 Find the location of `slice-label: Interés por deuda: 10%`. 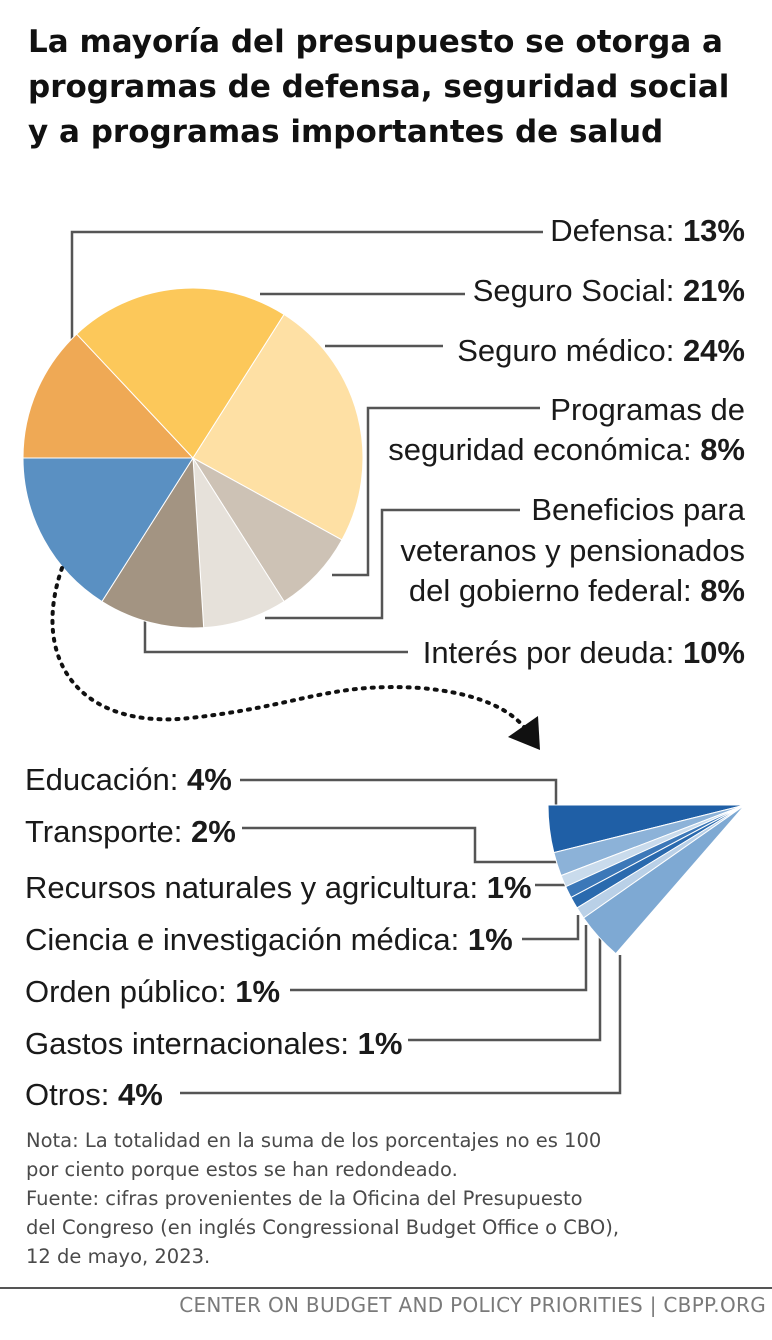

slice-label: Interés por deuda: 10% is located at coordinates (584, 652).